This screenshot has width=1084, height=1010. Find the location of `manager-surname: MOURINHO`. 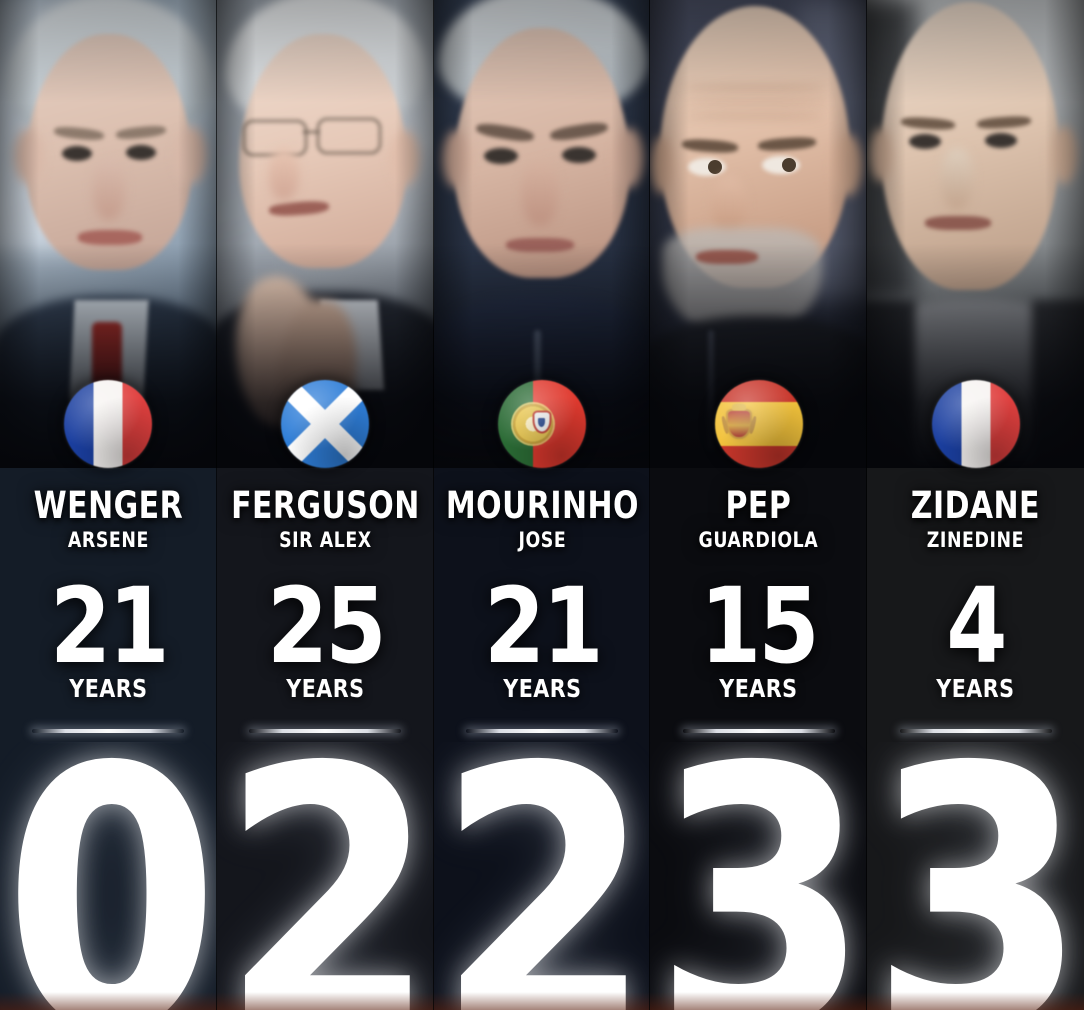

manager-surname: MOURINHO is located at coordinates (542, 505).